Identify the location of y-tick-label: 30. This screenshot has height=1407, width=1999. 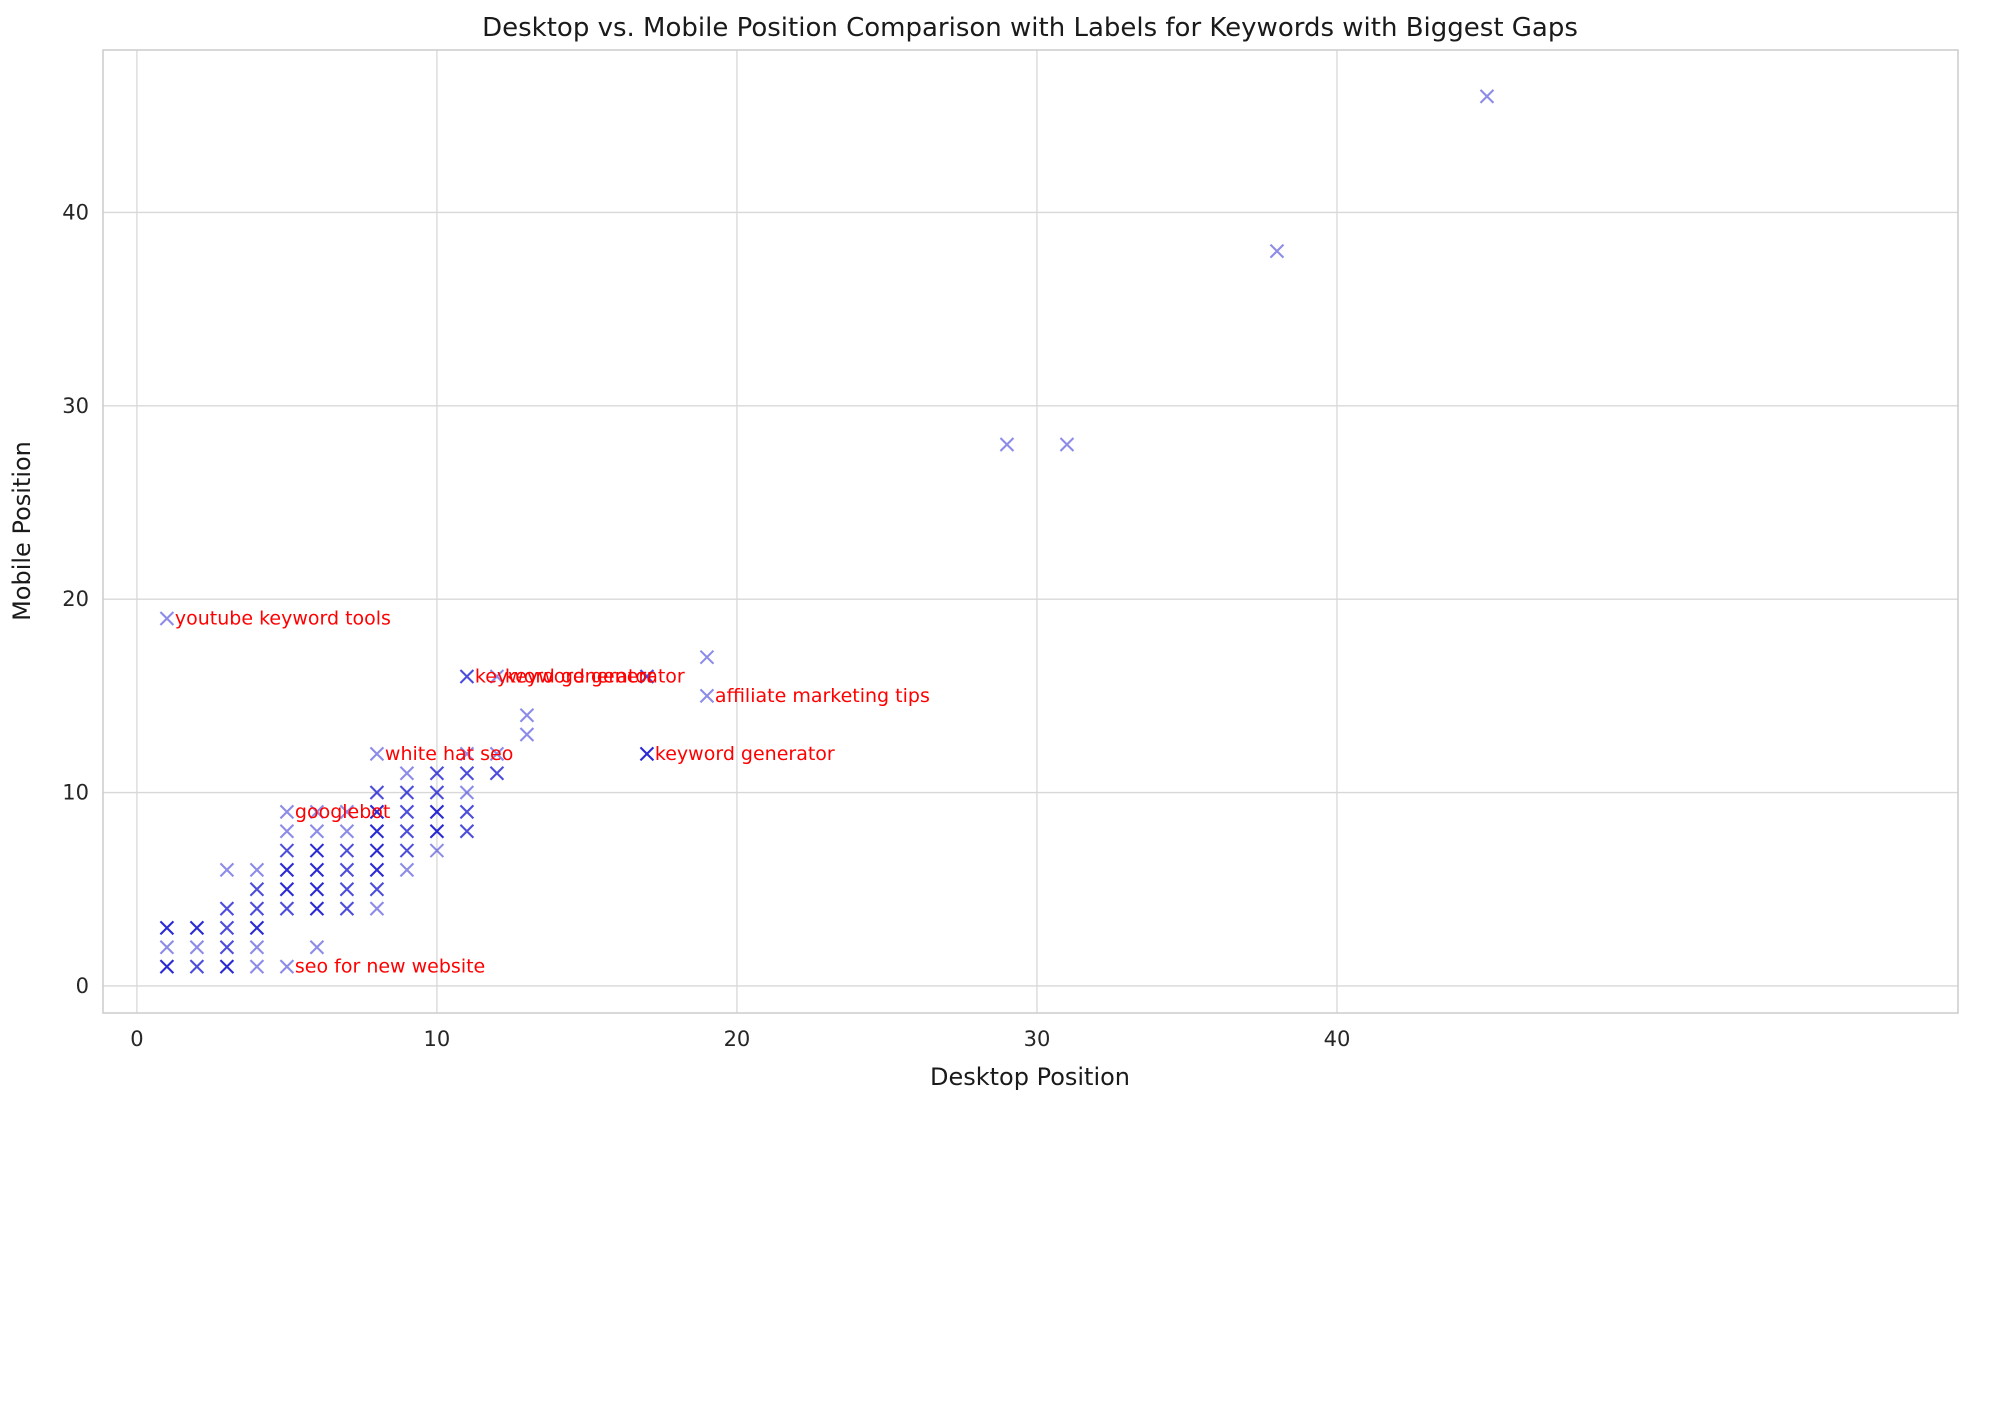
(75, 406).